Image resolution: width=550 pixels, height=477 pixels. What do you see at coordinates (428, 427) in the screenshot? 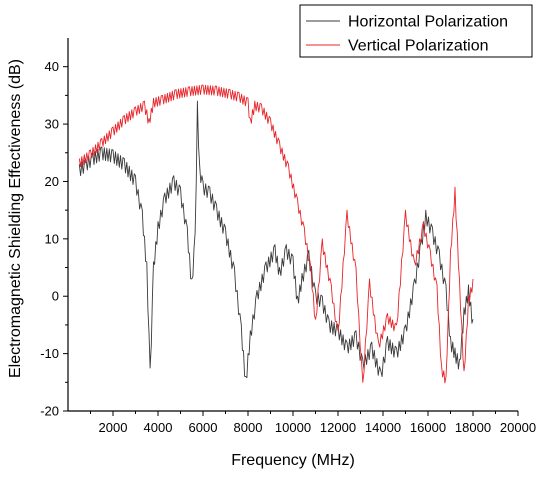
I see `x-tick-label: 16000` at bounding box center [428, 427].